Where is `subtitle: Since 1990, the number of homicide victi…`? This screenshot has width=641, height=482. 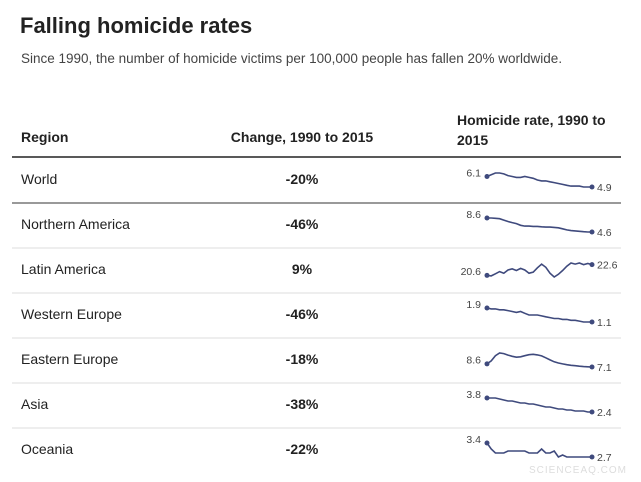
subtitle: Since 1990, the number of homicide victi… is located at coordinates (292, 58).